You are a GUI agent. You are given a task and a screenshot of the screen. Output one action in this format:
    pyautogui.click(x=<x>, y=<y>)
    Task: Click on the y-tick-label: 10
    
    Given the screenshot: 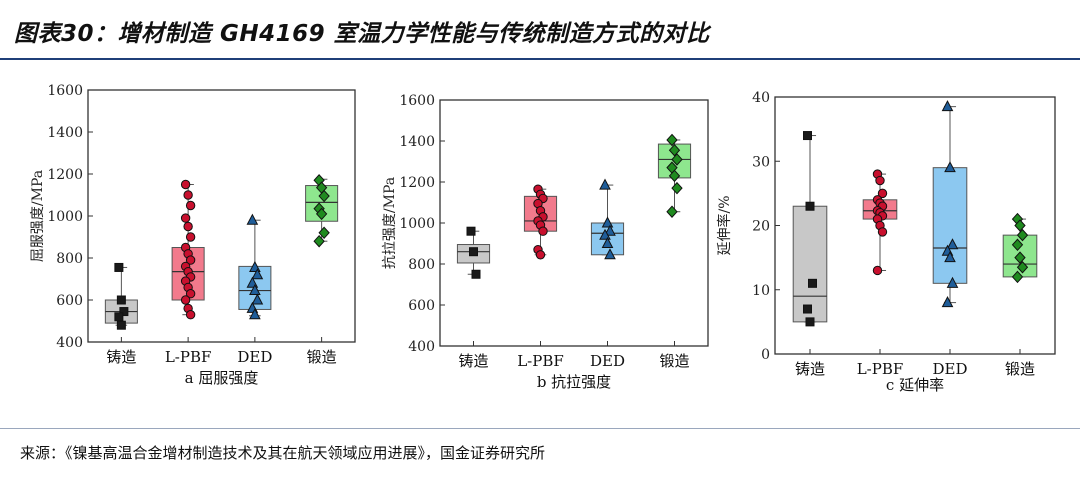 What is the action you would take?
    pyautogui.click(x=761, y=291)
    